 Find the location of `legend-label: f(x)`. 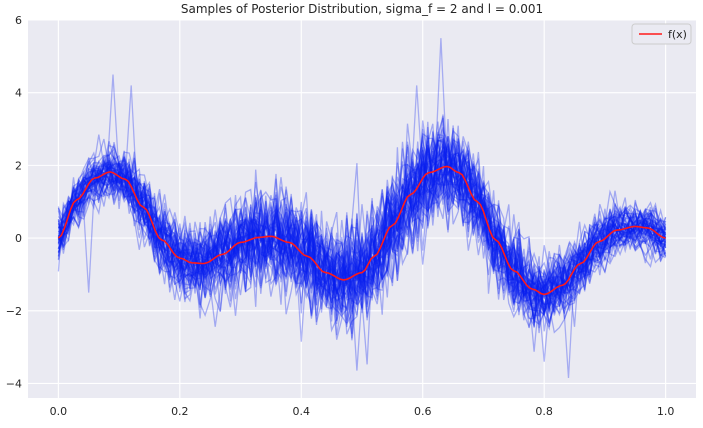

legend-label: f(x) is located at coordinates (677, 34).